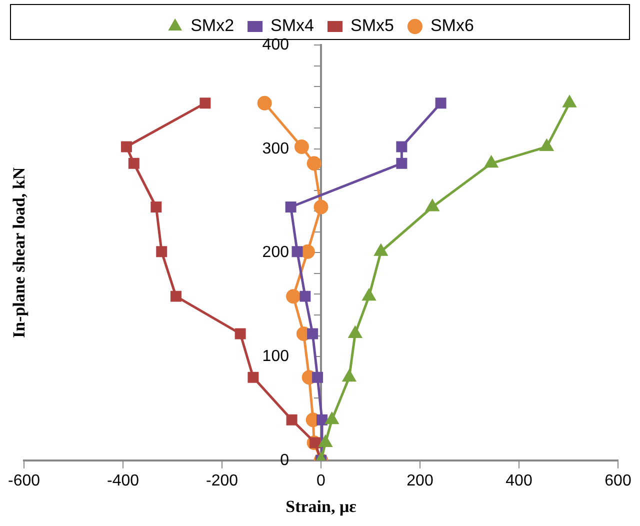 This screenshot has width=640, height=526. What do you see at coordinates (519, 481) in the screenshot?
I see `x-tick-label: 400` at bounding box center [519, 481].